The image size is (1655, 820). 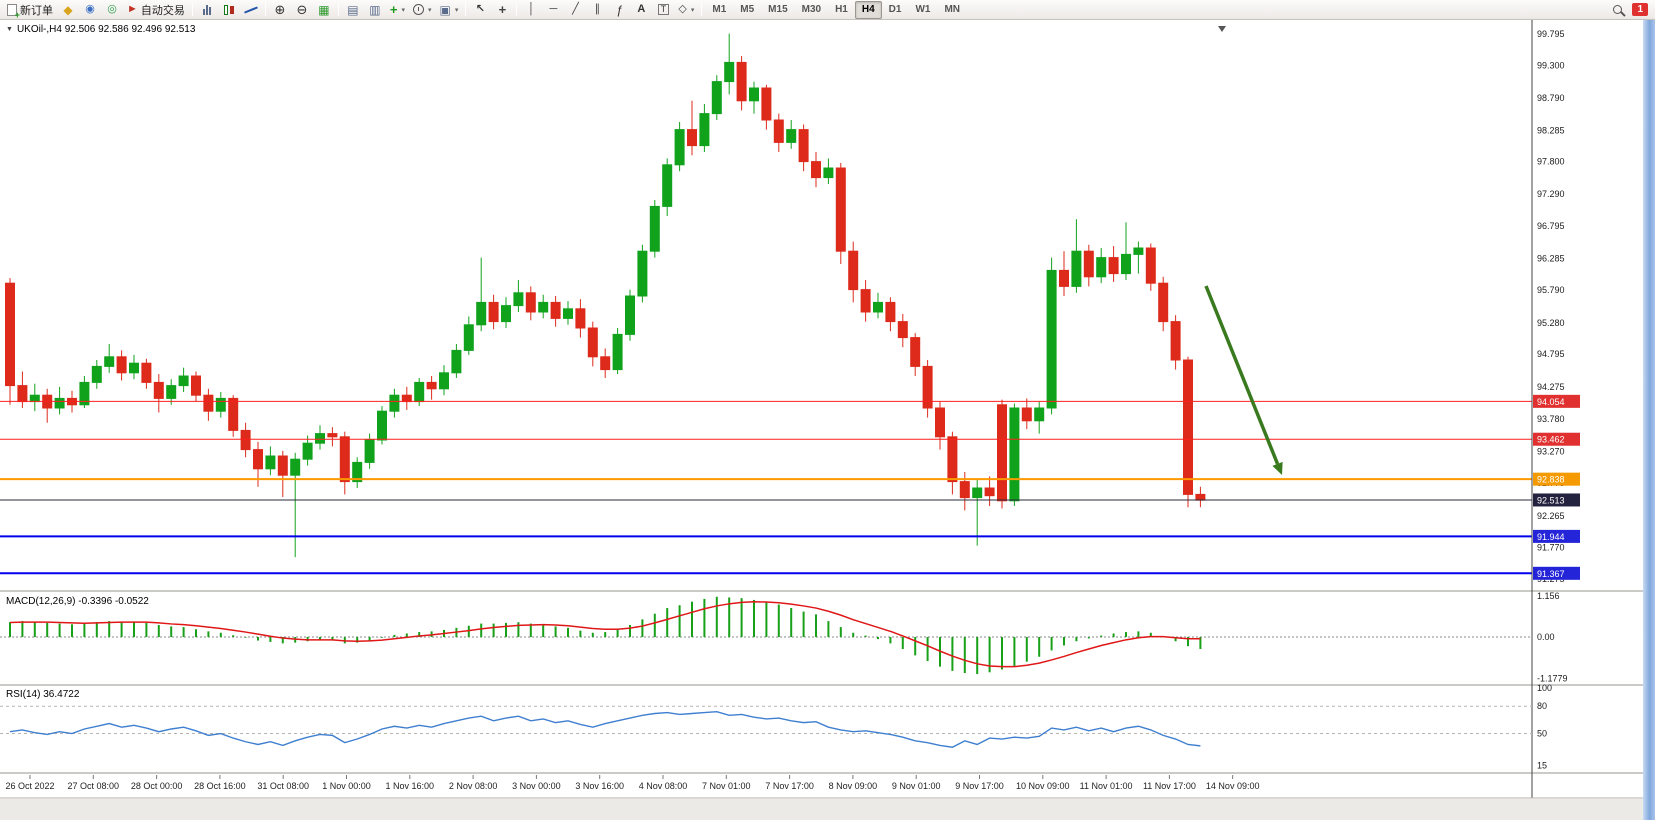 I want to click on svg-text: 98.285, so click(x=1551, y=131).